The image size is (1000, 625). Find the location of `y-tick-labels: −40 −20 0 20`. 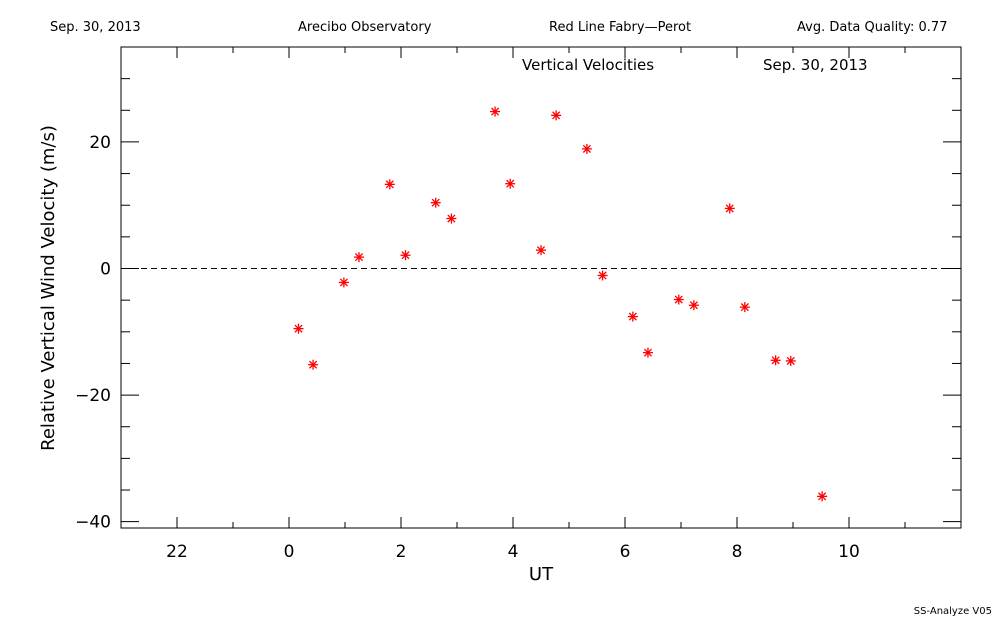

y-tick-labels: −40 −20 0 20 is located at coordinates (93, 333).